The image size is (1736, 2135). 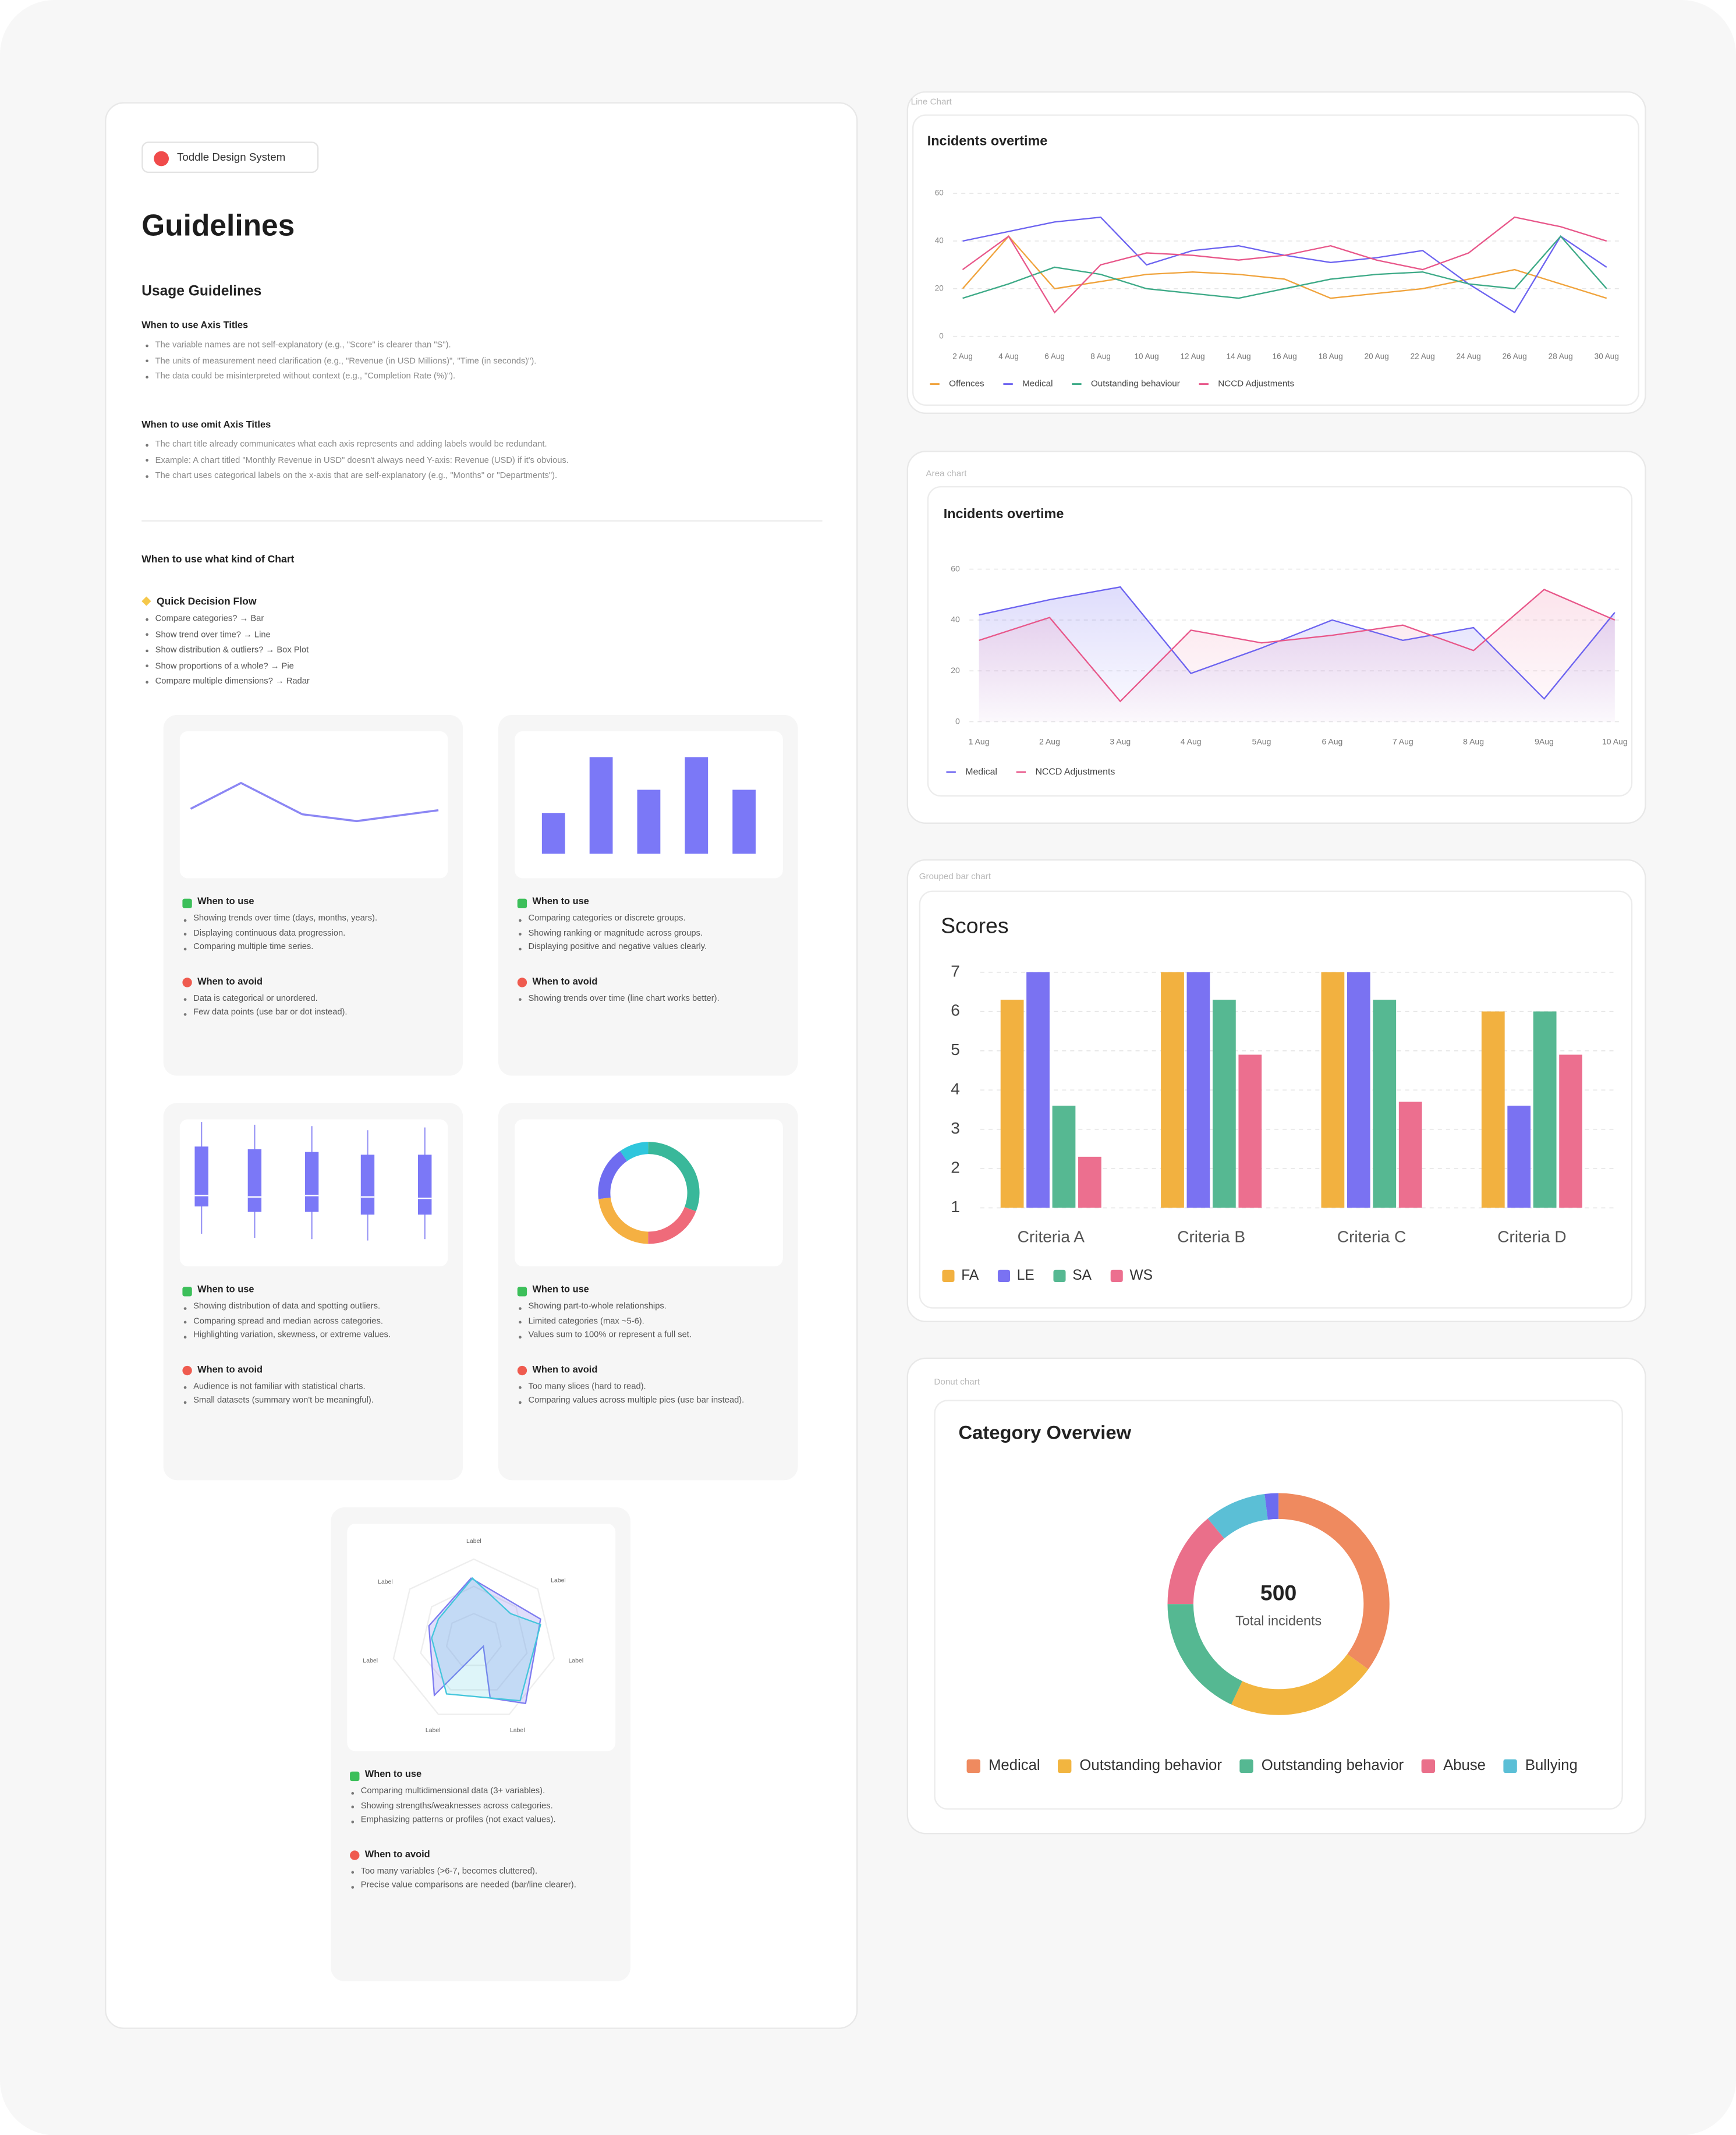 I want to click on x-tick-label: 1 Aug, so click(x=979, y=741).